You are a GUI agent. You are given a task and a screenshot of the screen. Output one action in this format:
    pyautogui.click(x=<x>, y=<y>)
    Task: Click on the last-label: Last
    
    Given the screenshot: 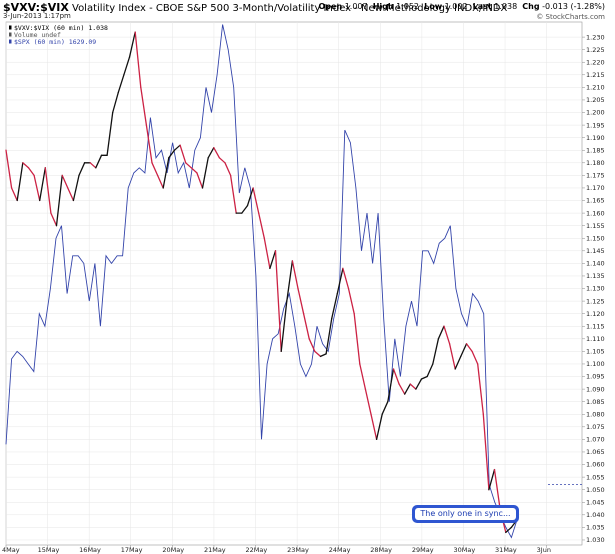 What is the action you would take?
    pyautogui.click(x=482, y=6)
    